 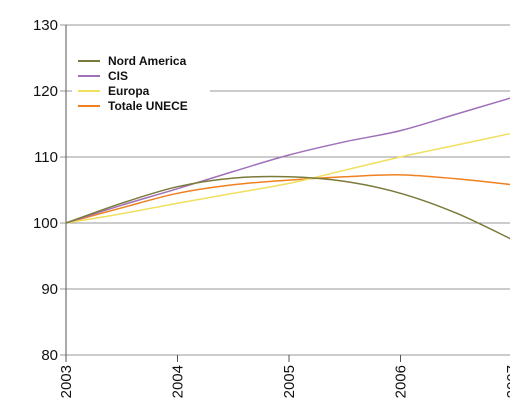 What do you see at coordinates (45, 25) in the screenshot?
I see `y-tick-label: 130` at bounding box center [45, 25].